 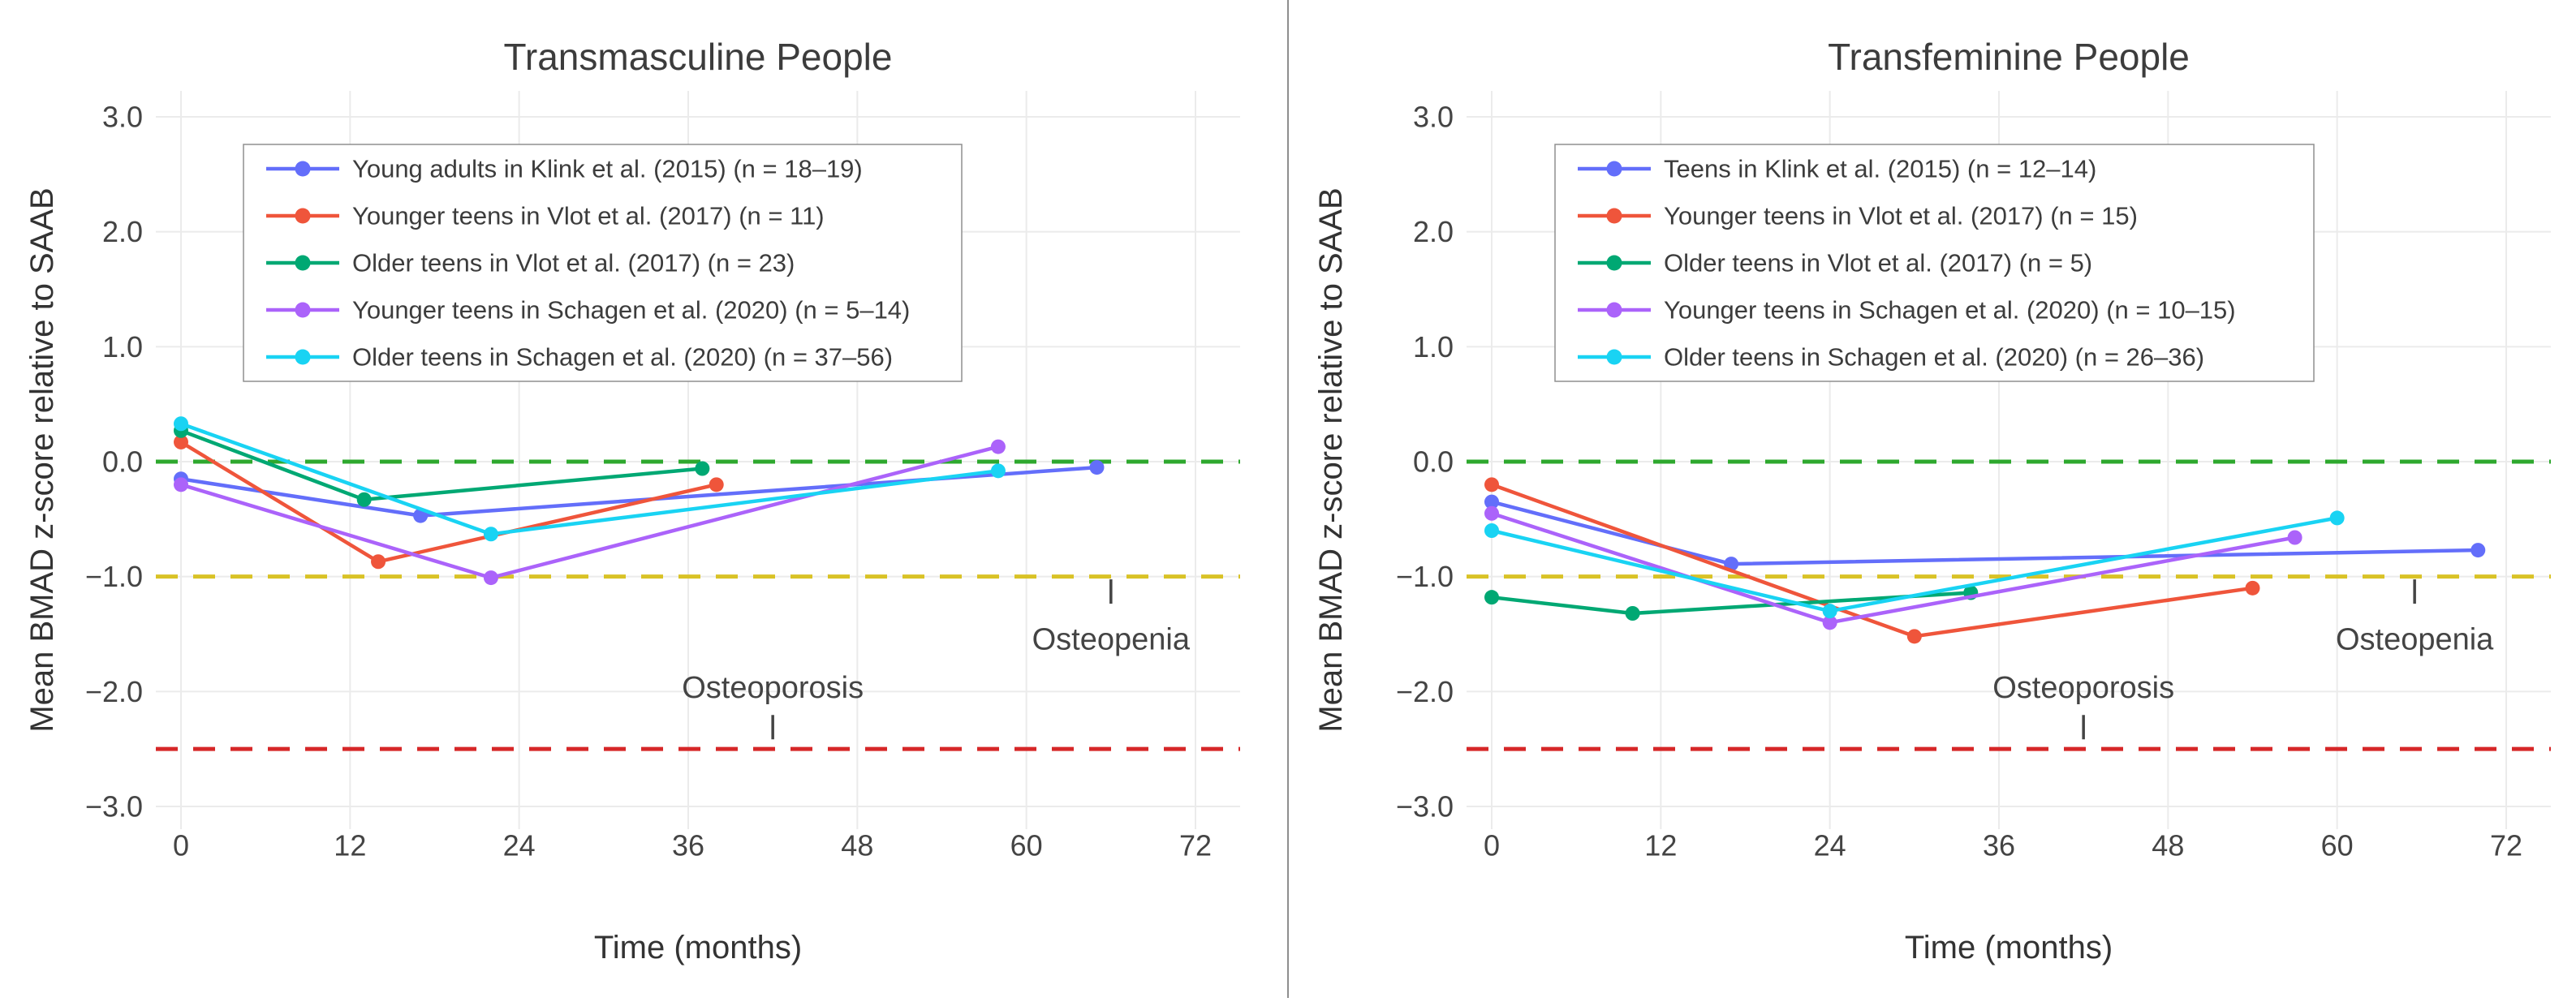 I want to click on series-line, so click(x=1985, y=533).